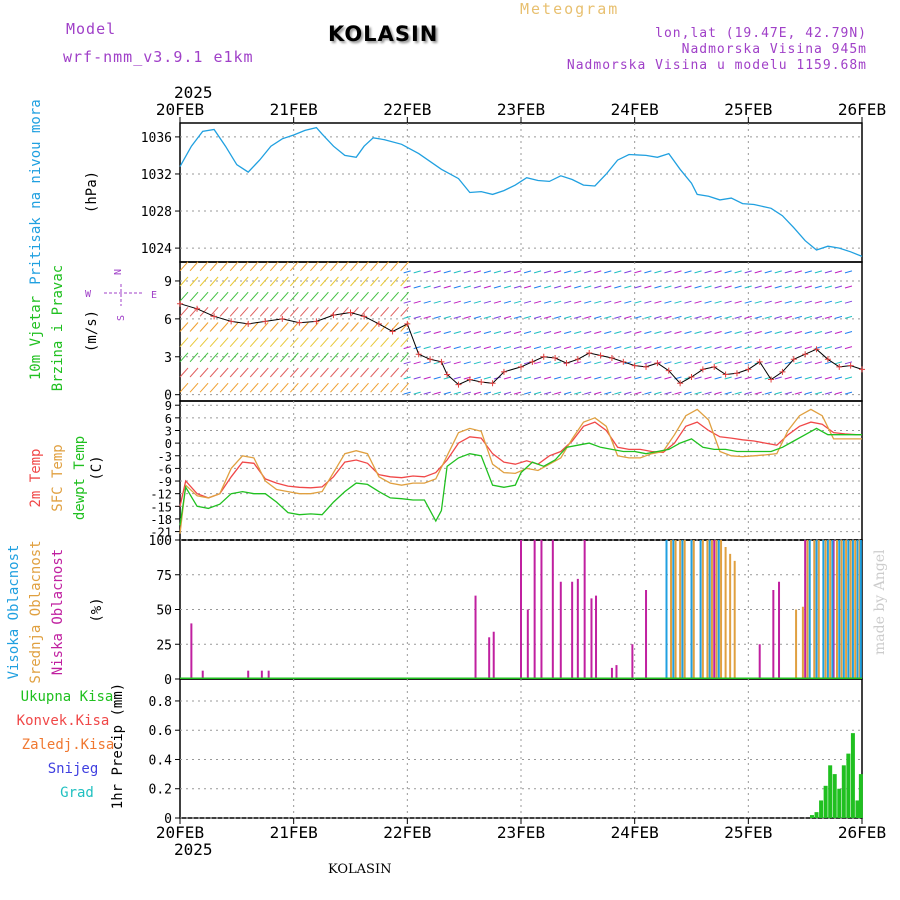  What do you see at coordinates (58, 612) in the screenshot?
I see `cloud-ylabel-low: Niska Oblacnost` at bounding box center [58, 612].